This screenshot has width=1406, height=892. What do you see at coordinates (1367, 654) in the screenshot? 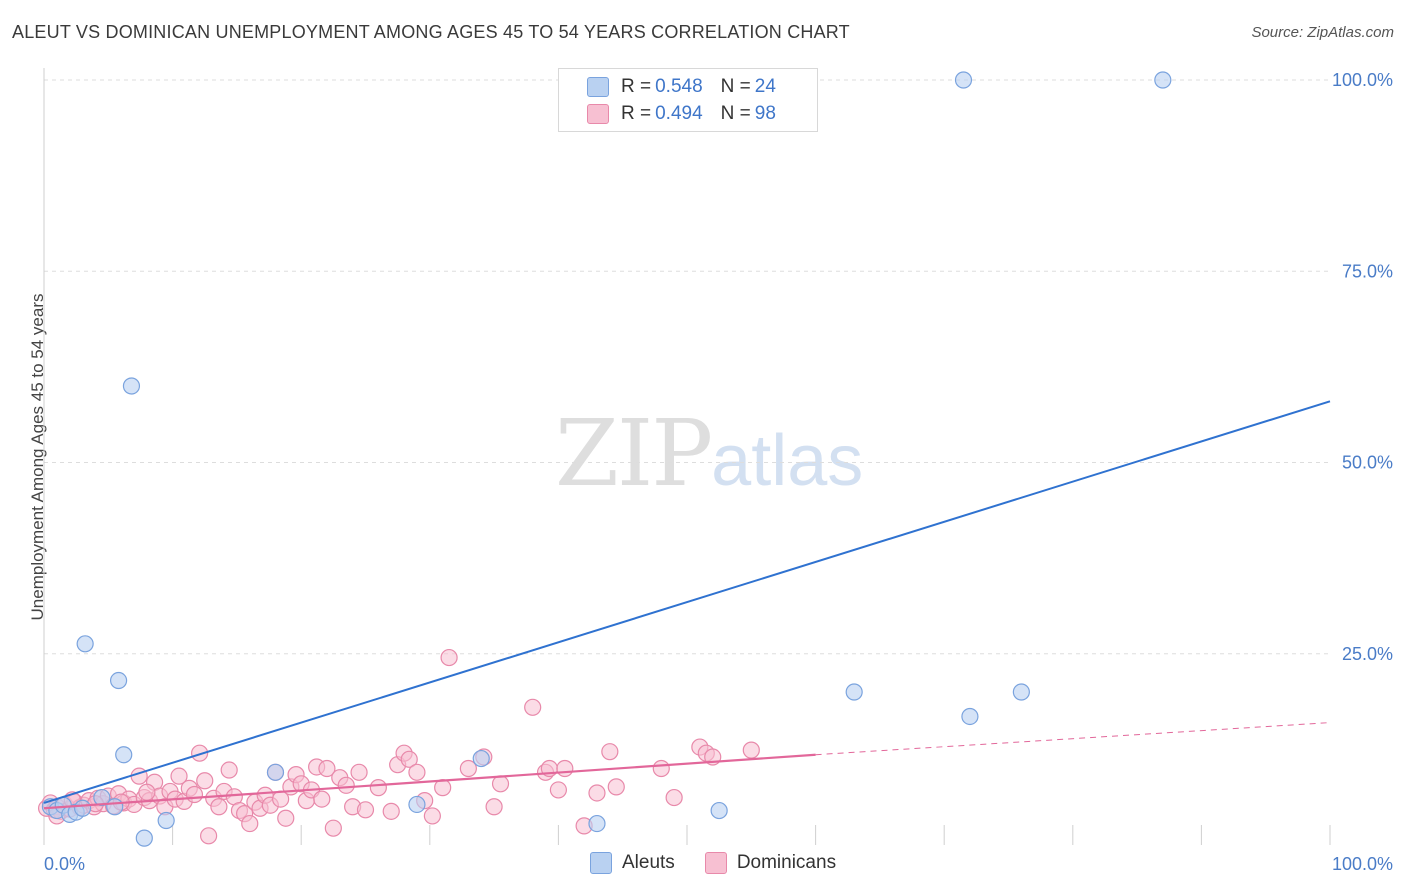
I see `y-tick-label: 25.0%` at bounding box center [1367, 654].